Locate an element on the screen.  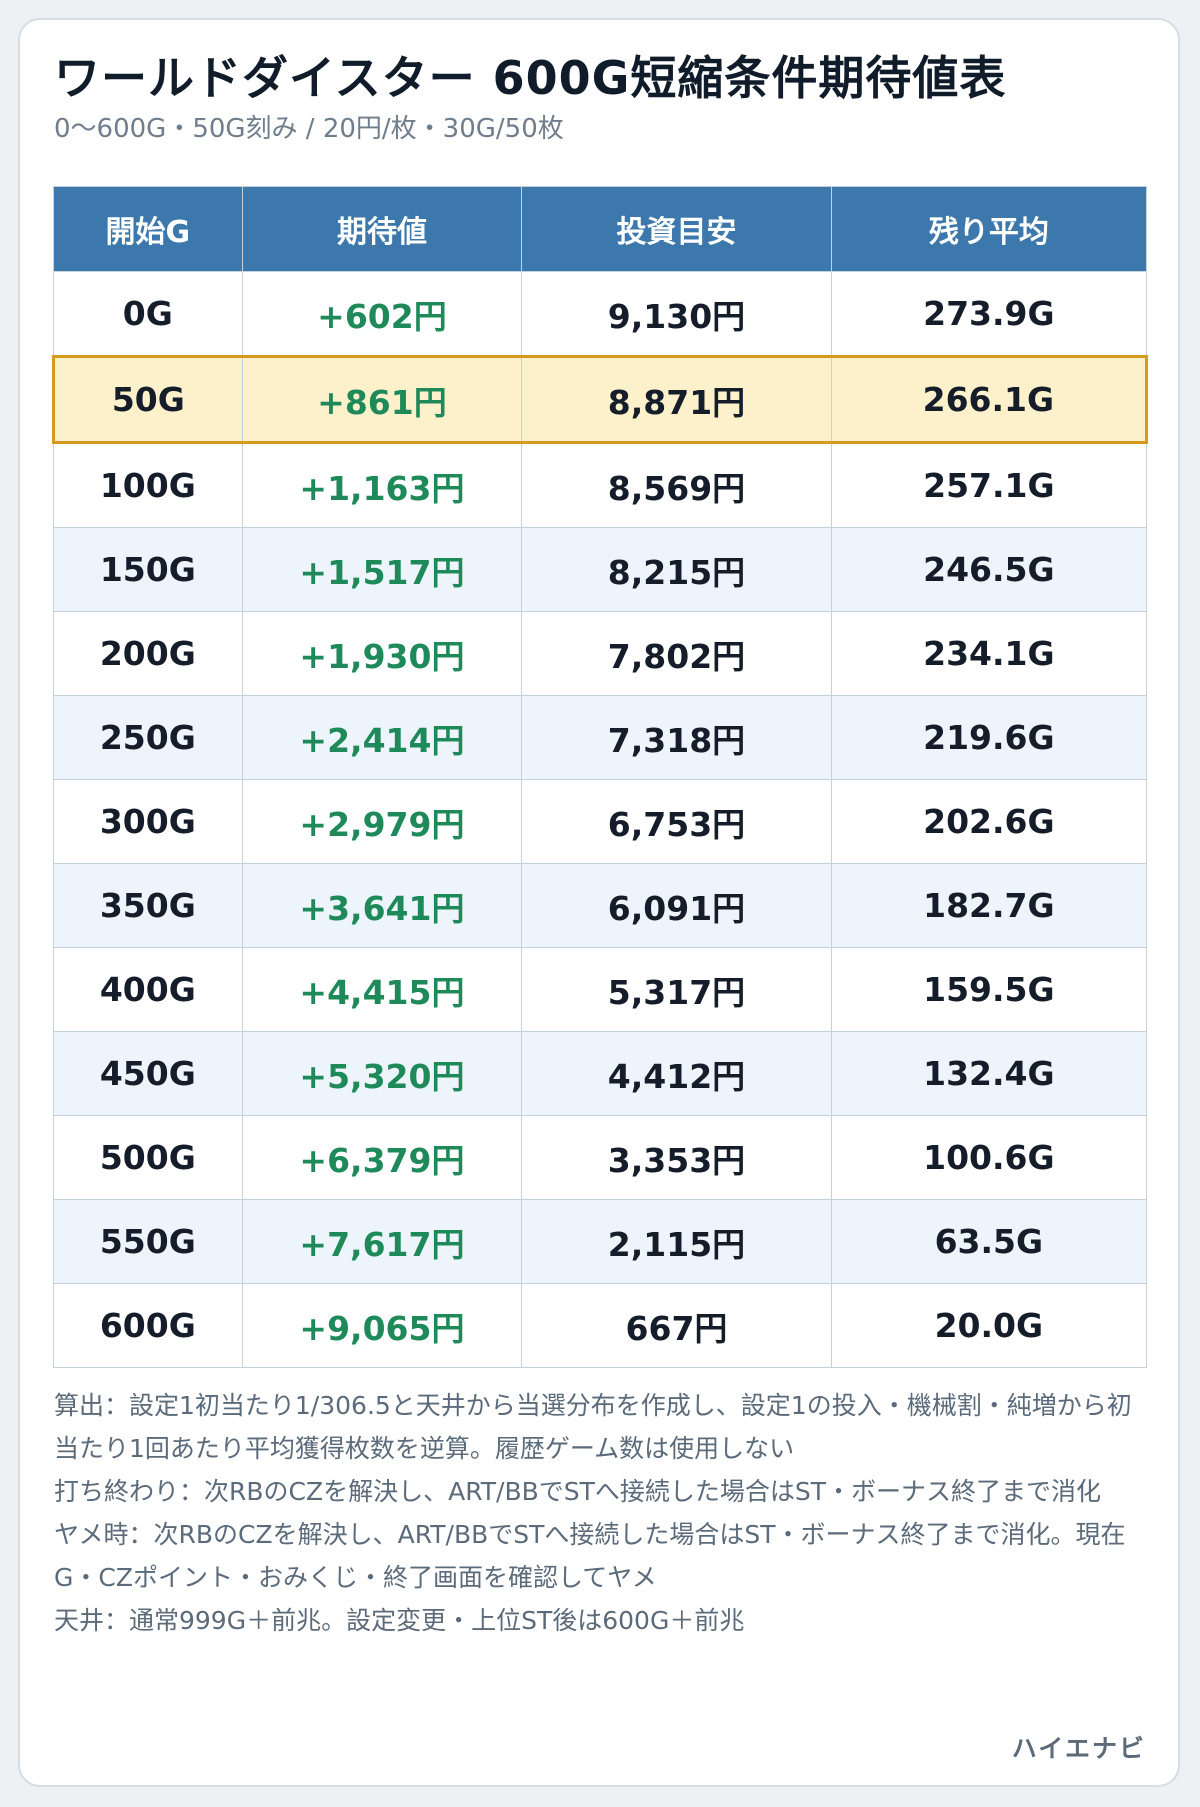
column-header-remain: 残り平均 is located at coordinates (989, 229).